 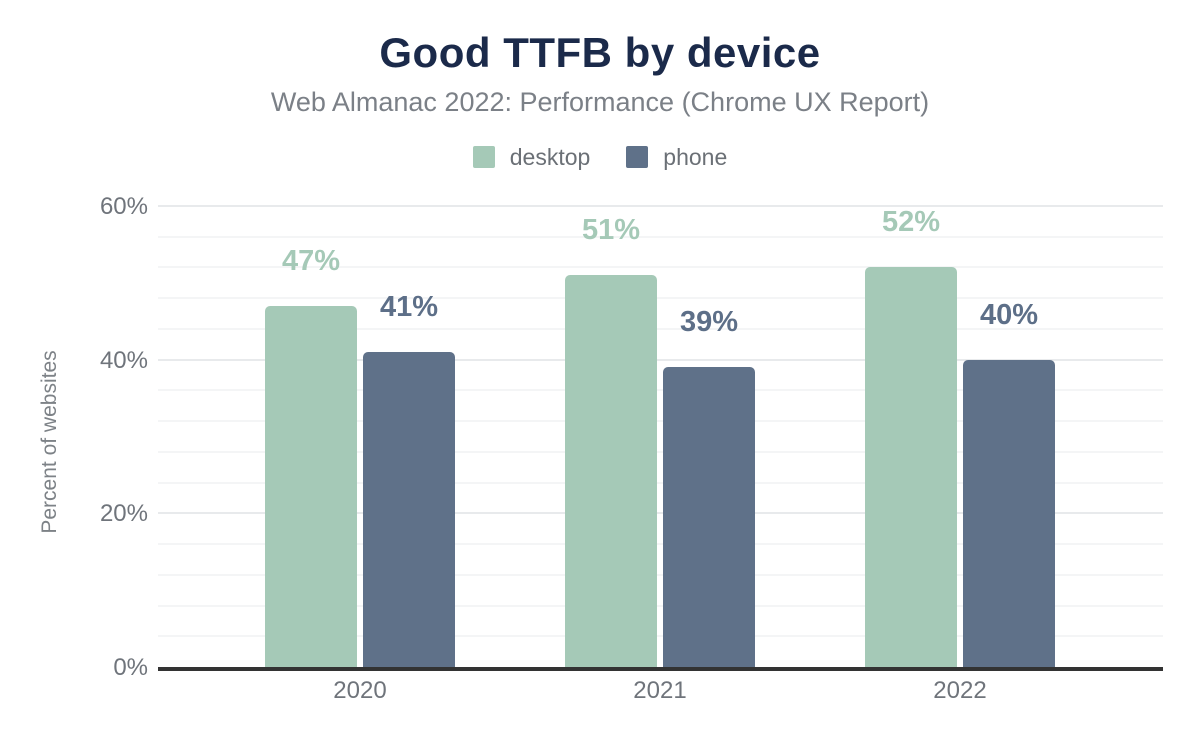 What do you see at coordinates (709, 517) in the screenshot?
I see `bar-phone-2021` at bounding box center [709, 517].